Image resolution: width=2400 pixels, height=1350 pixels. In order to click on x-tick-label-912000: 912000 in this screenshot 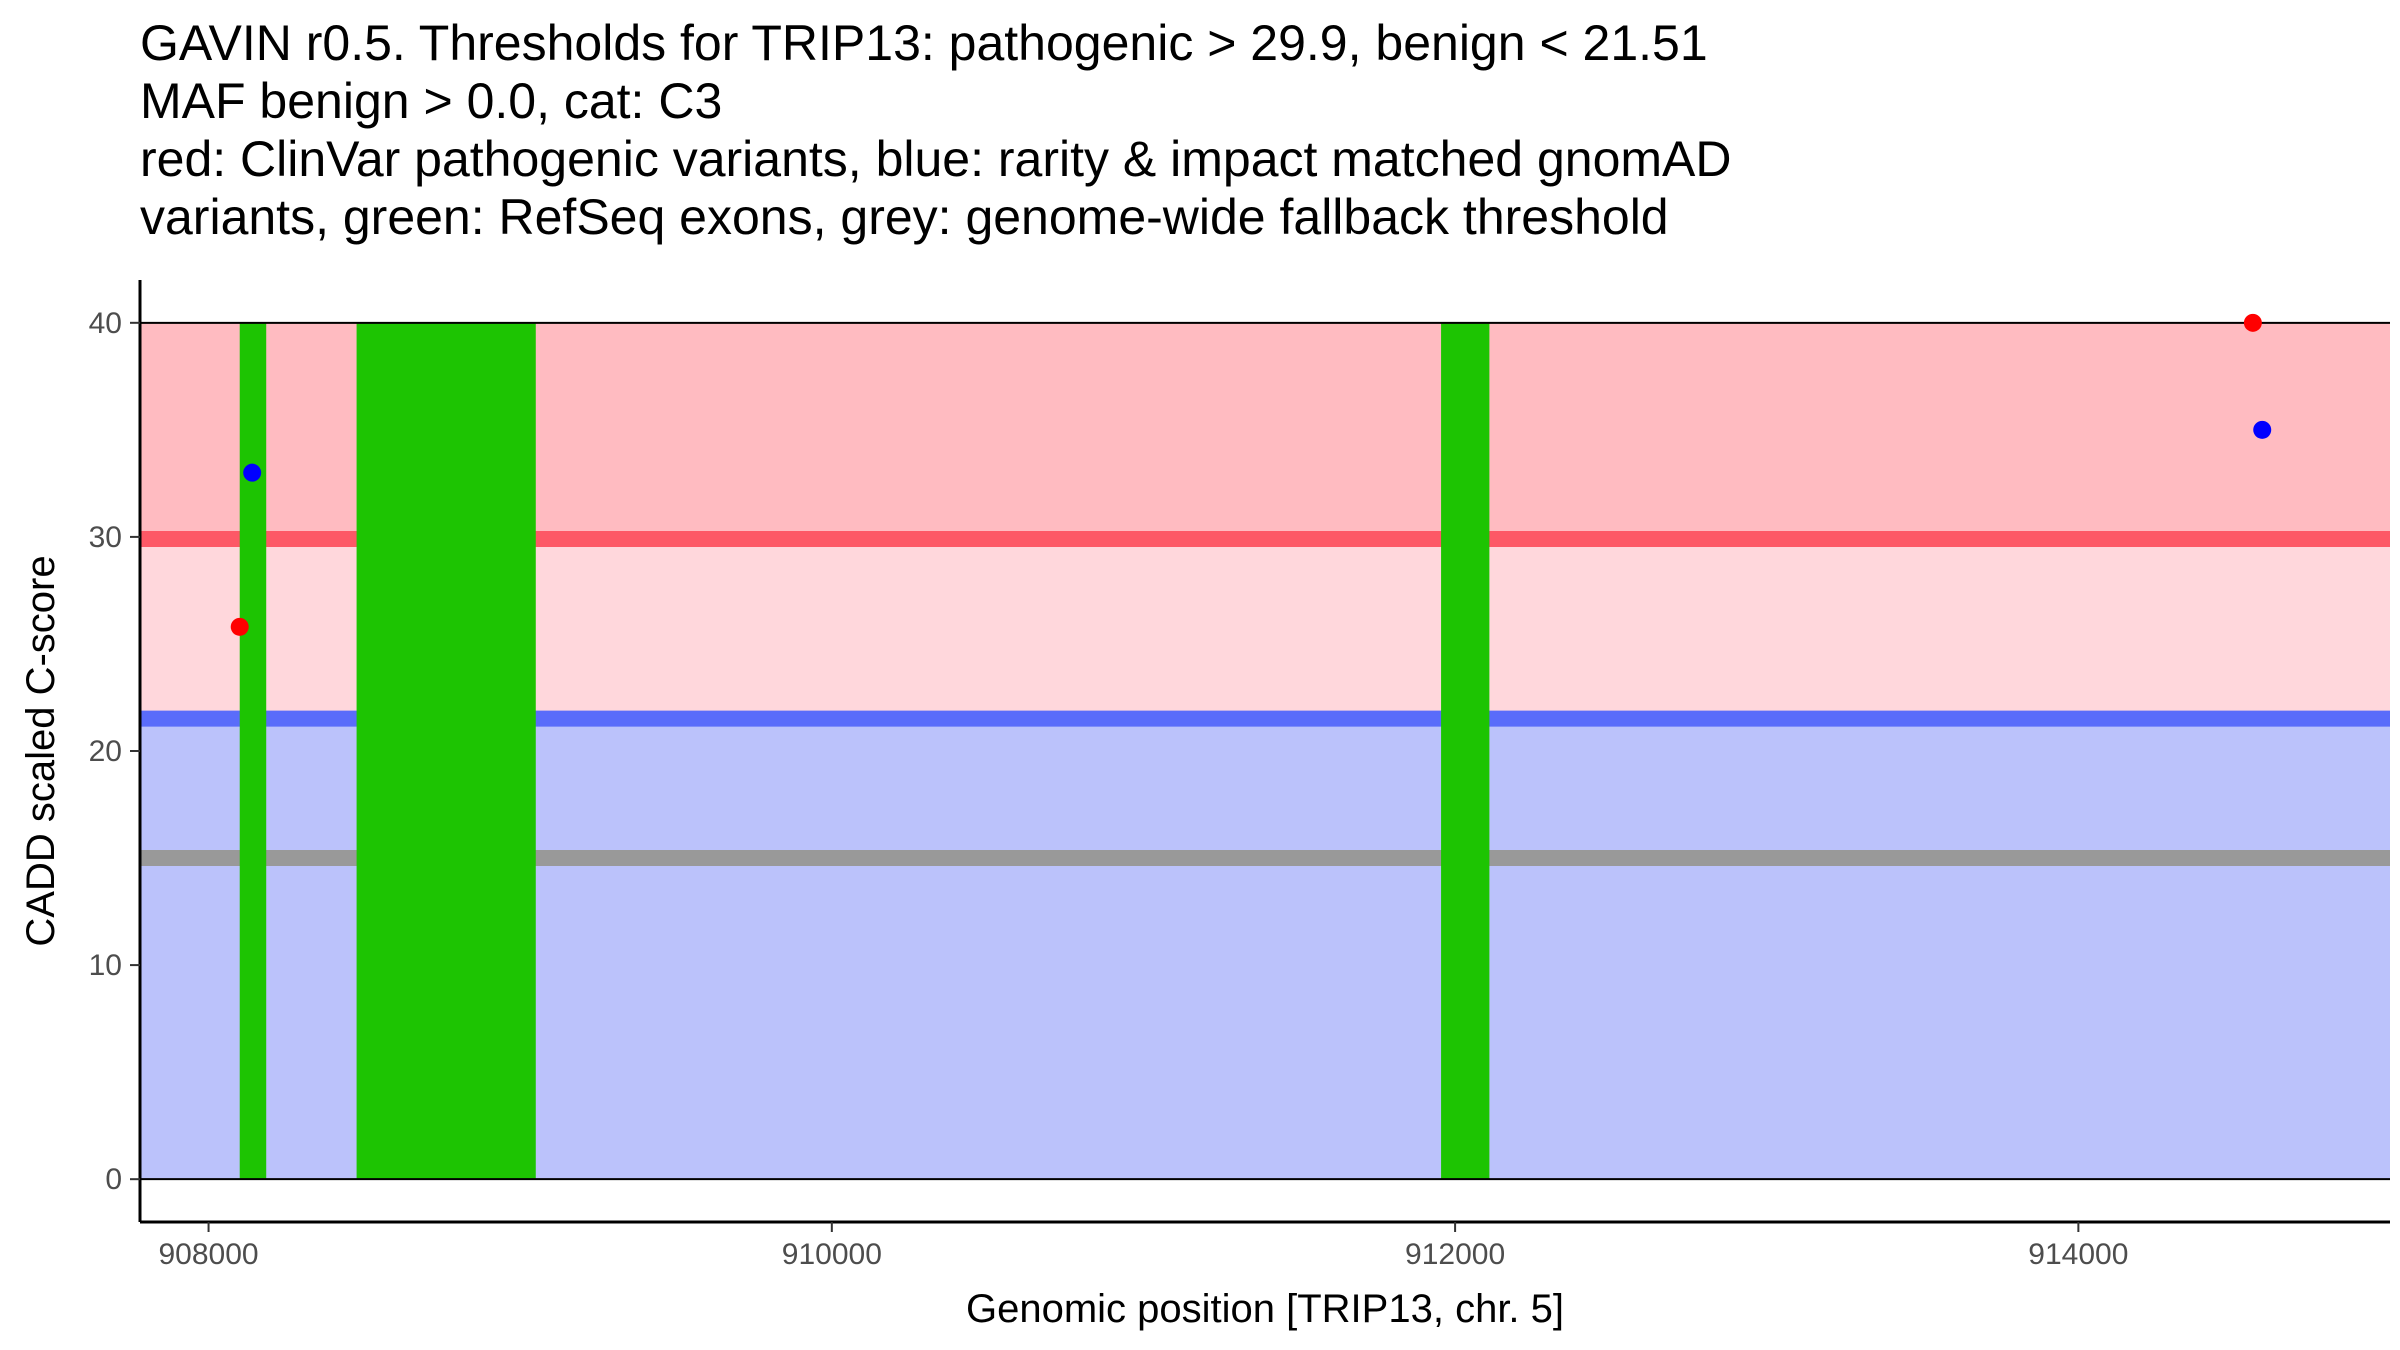, I will do `click(1455, 1254)`.